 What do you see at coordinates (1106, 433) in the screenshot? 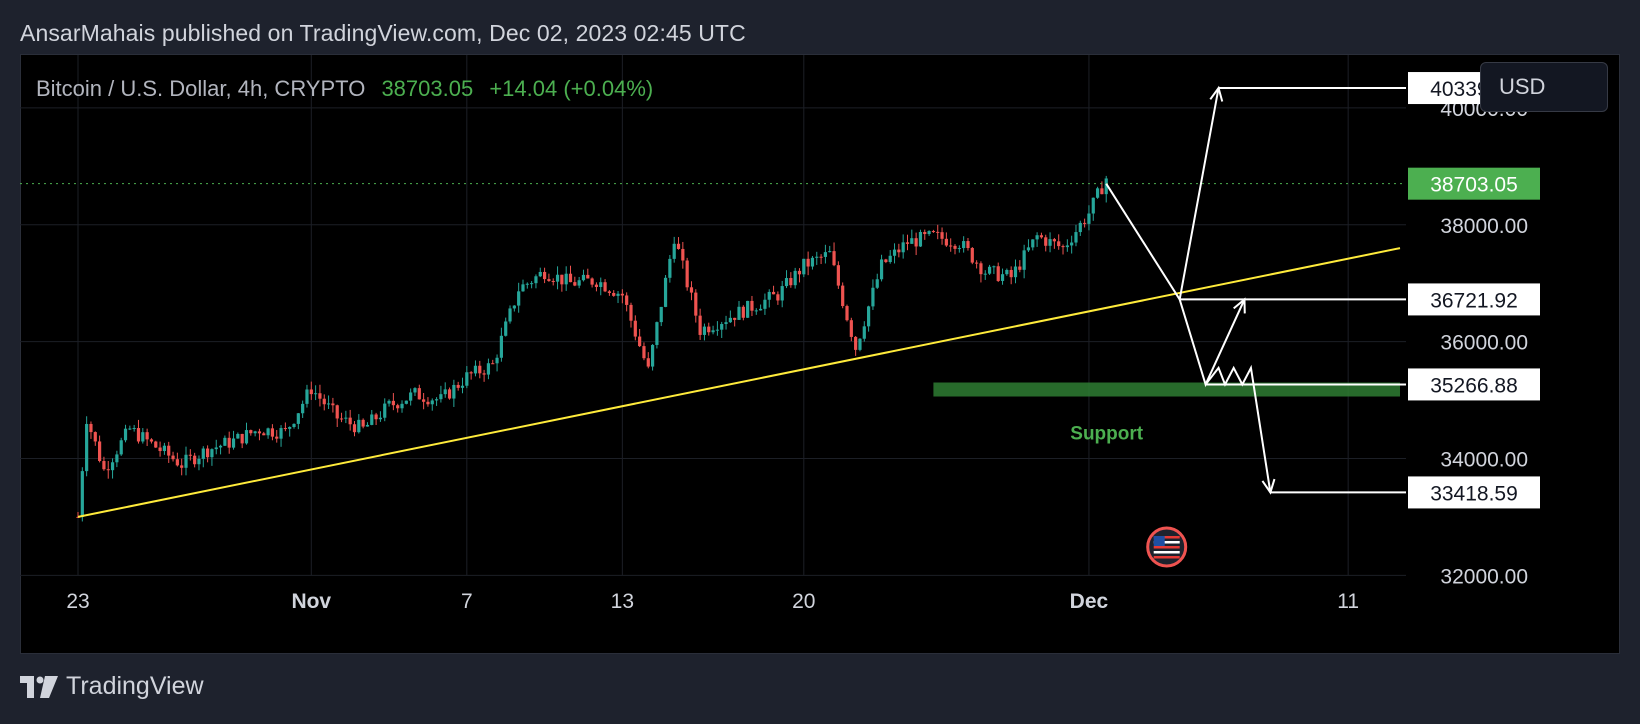
I see `support-zone-label: Support` at bounding box center [1106, 433].